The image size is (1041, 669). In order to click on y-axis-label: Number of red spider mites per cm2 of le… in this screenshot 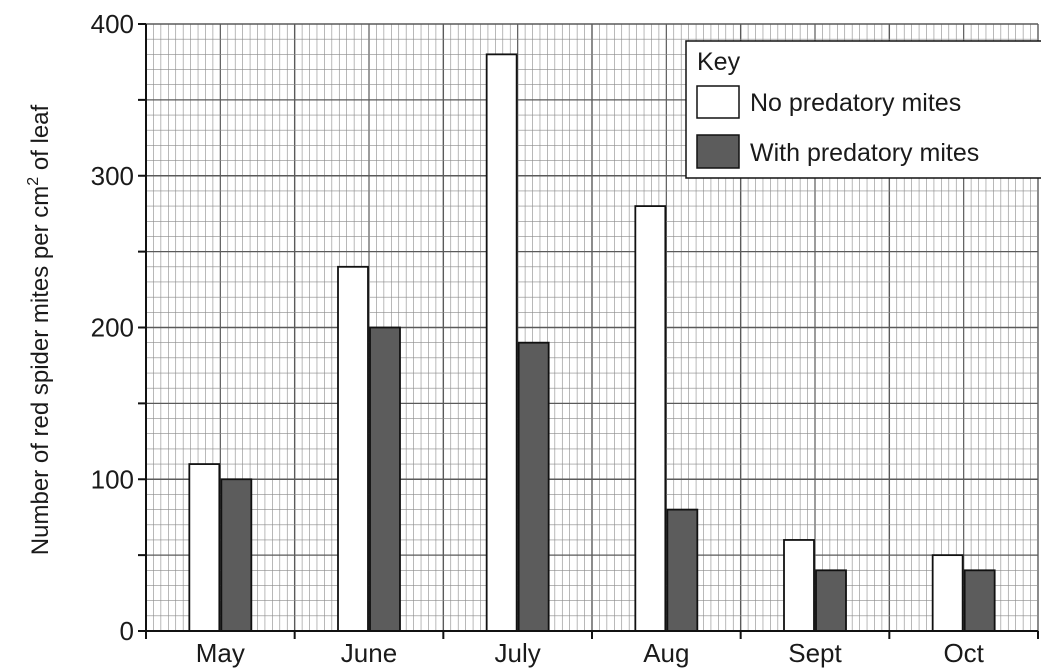, I will do `click(39, 329)`.